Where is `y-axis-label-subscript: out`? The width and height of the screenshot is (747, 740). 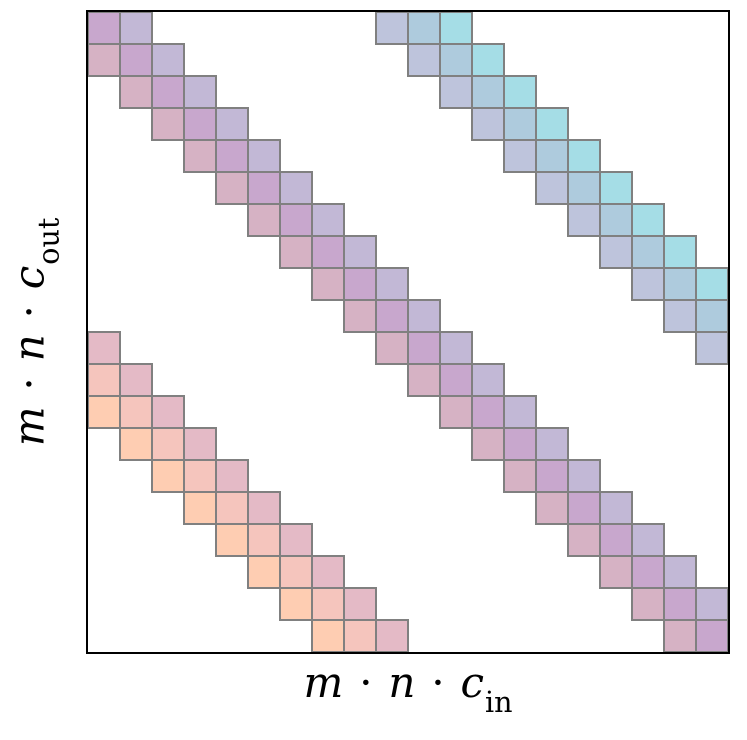
y-axis-label-subscript: out is located at coordinates (47, 241).